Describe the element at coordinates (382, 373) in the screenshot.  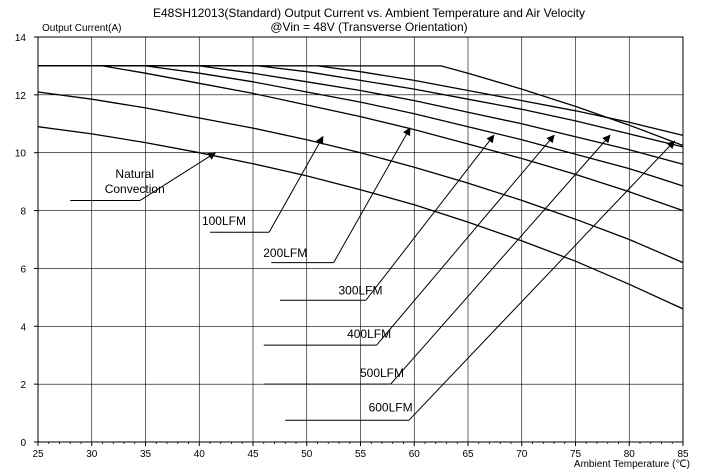
I see `annotation-label-500lfm: 500LFM` at that location.